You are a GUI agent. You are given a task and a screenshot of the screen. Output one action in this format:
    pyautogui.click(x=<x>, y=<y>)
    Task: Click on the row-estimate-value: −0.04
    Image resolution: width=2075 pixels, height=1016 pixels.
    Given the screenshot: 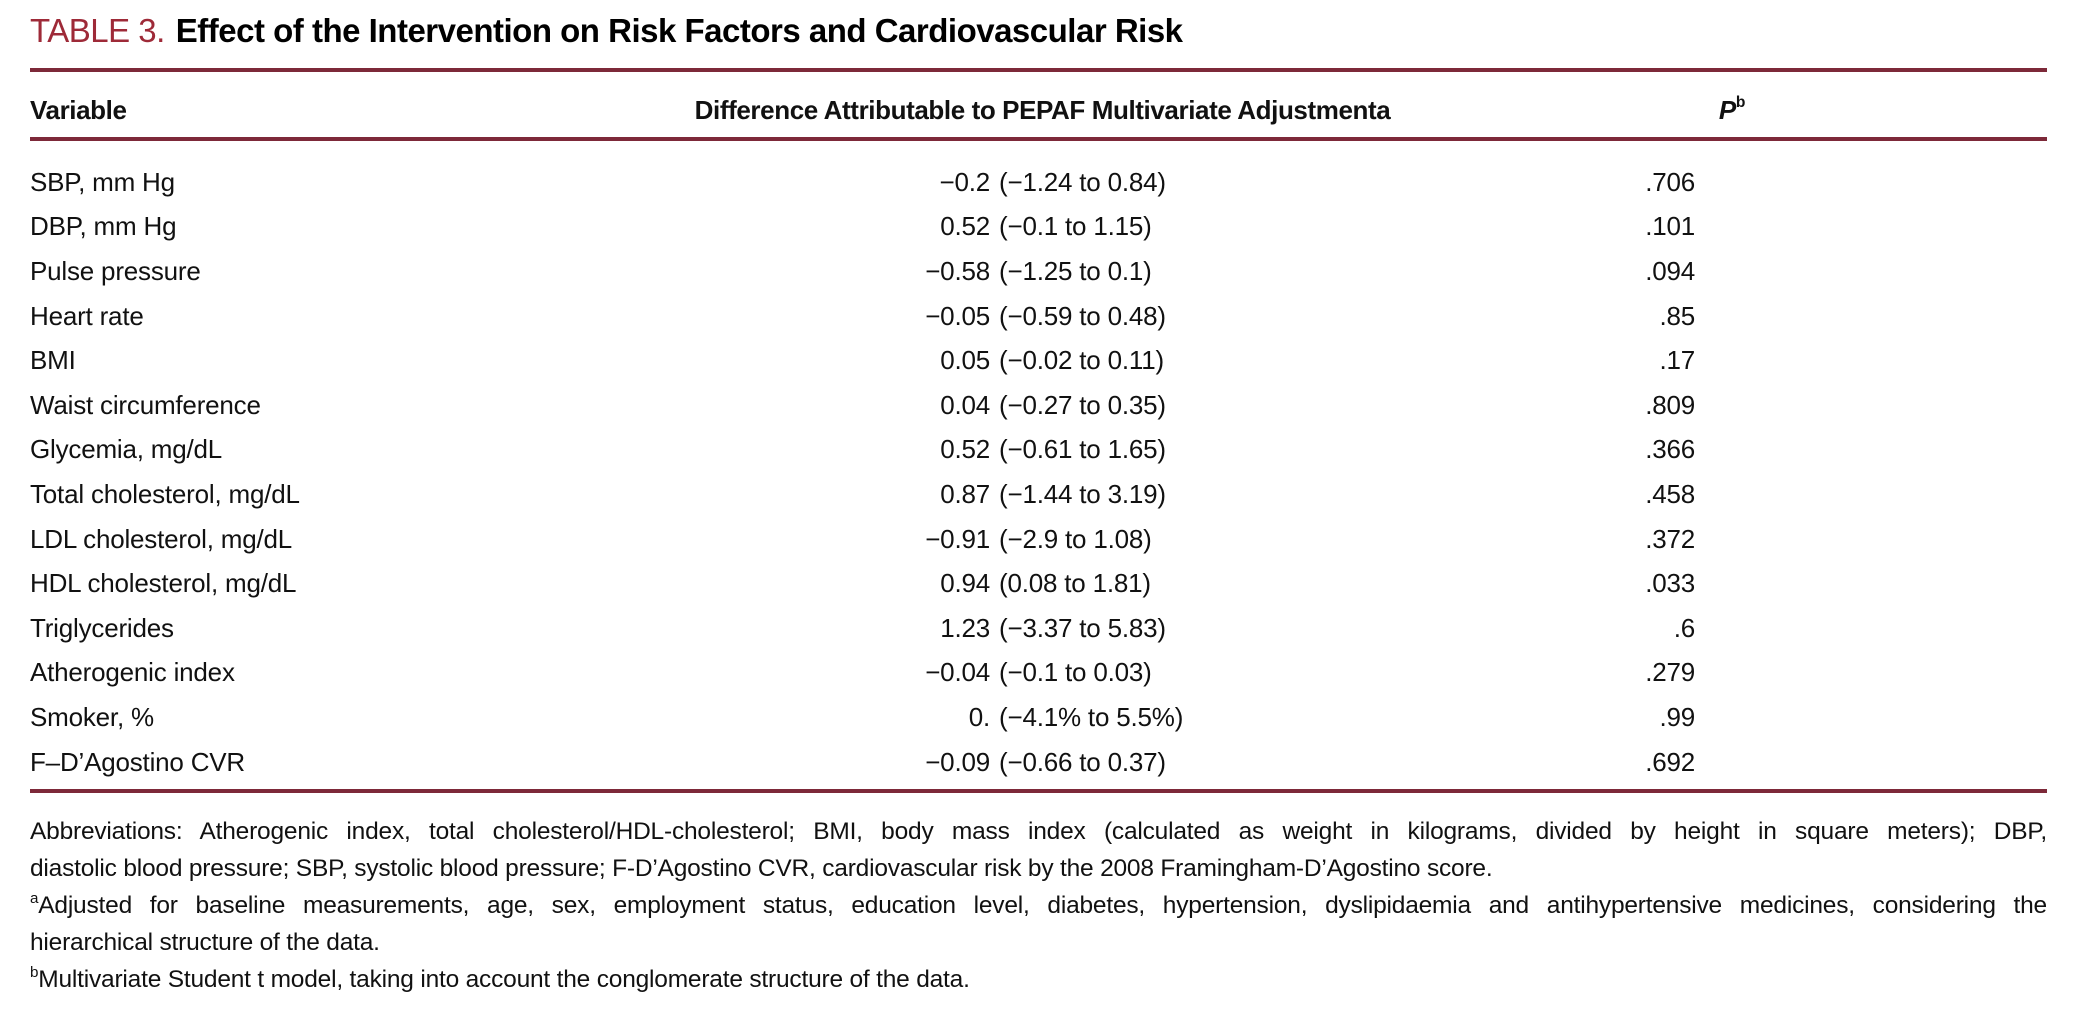 What is the action you would take?
    pyautogui.click(x=957, y=672)
    